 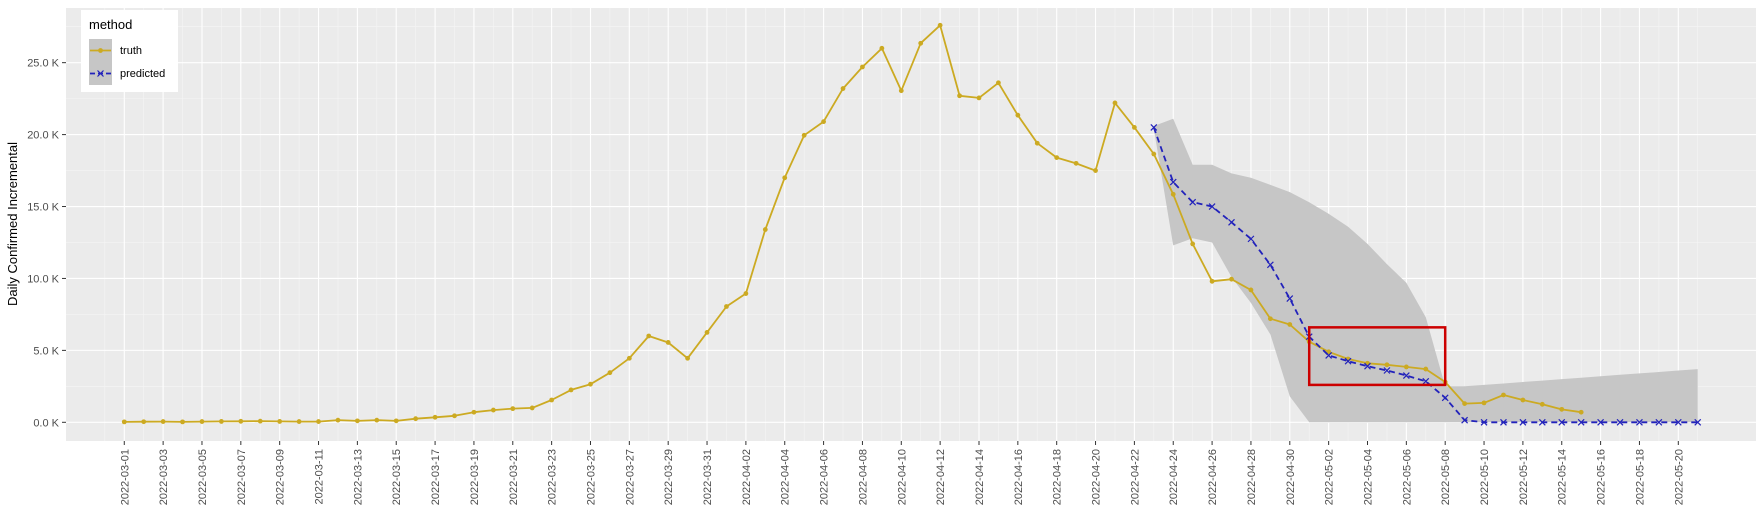 What do you see at coordinates (46, 243) in the screenshot?
I see `y-axis: 0.0 K 5.0 K 10.0 K 15.0 K 20.0 K 25.0 K` at bounding box center [46, 243].